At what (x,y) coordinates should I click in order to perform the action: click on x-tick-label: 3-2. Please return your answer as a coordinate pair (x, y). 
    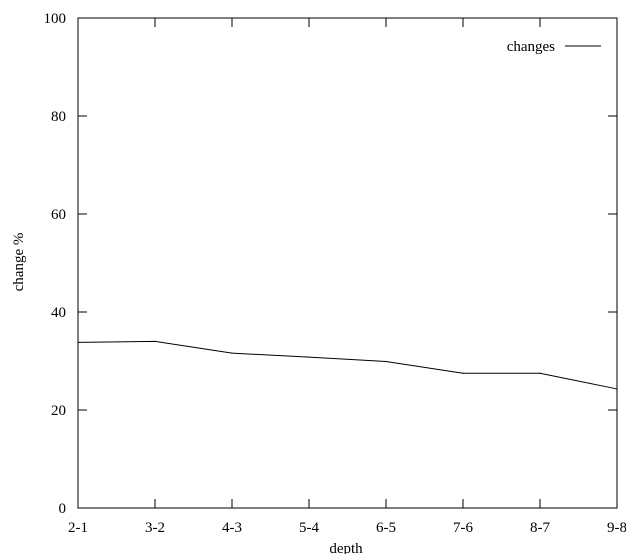
    Looking at the image, I should click on (155, 528).